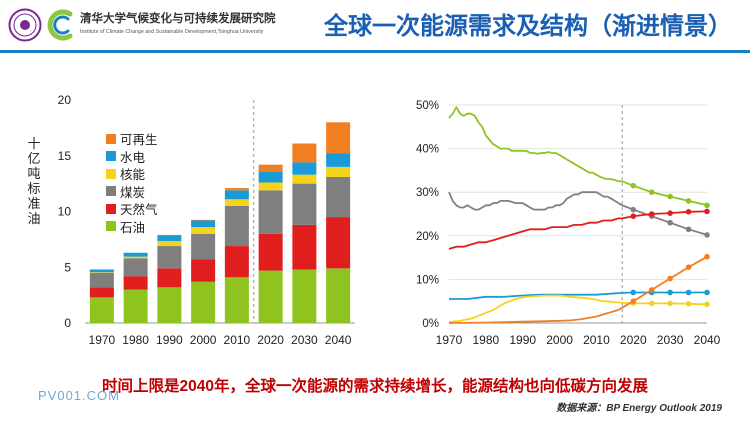  What do you see at coordinates (427, 150) in the screenshot?
I see `line-y-tick-label: 40%` at bounding box center [427, 150].